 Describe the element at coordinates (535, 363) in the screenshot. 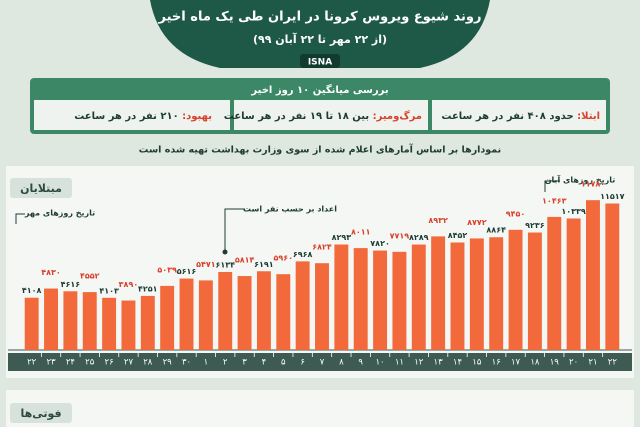

I see `x-tick-label: ۱۸` at that location.